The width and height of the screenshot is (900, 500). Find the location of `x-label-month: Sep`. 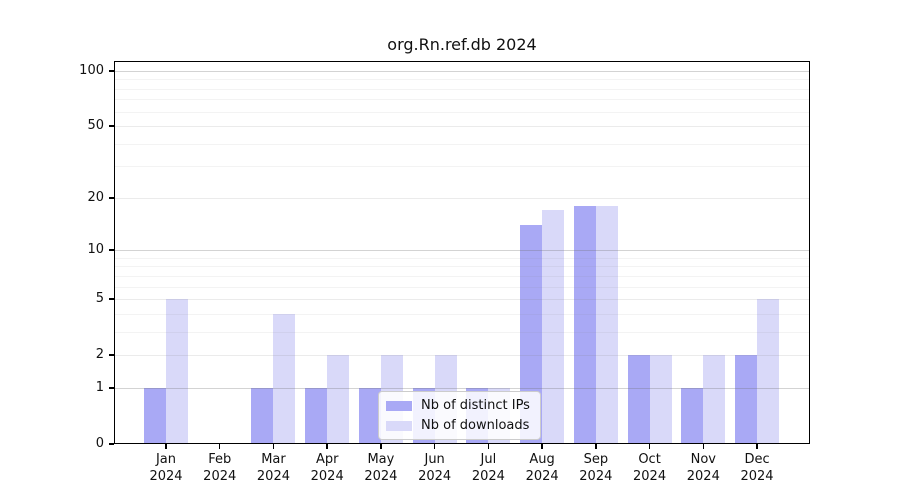

x-label-month: Sep is located at coordinates (596, 459).